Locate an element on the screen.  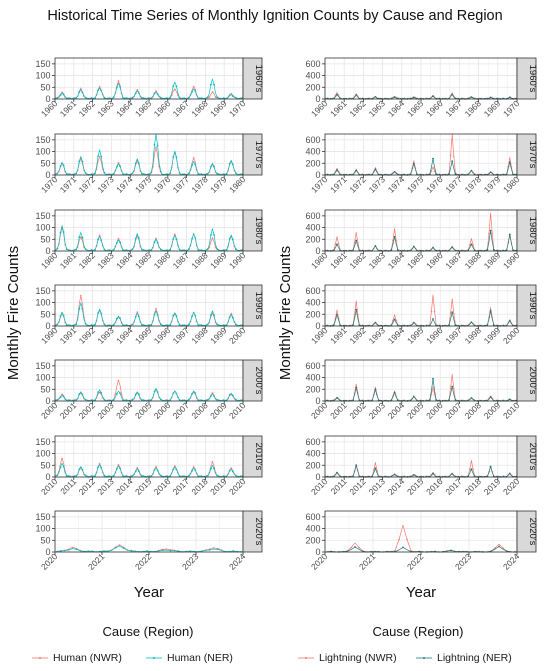
x-tick-label: 1985 is located at coordinates (143, 260).